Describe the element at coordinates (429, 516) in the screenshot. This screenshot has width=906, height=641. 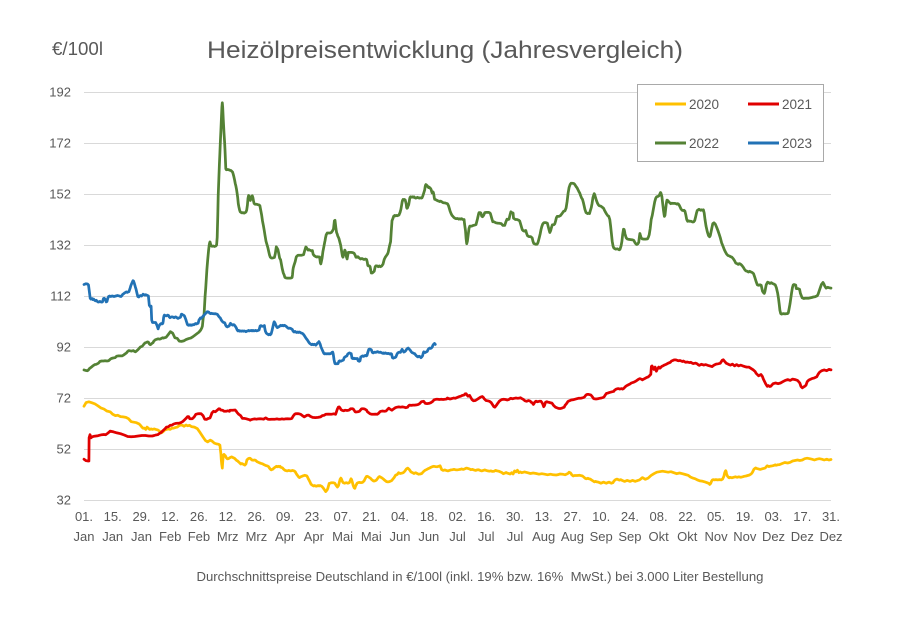
I see `svg-text: 18.` at that location.